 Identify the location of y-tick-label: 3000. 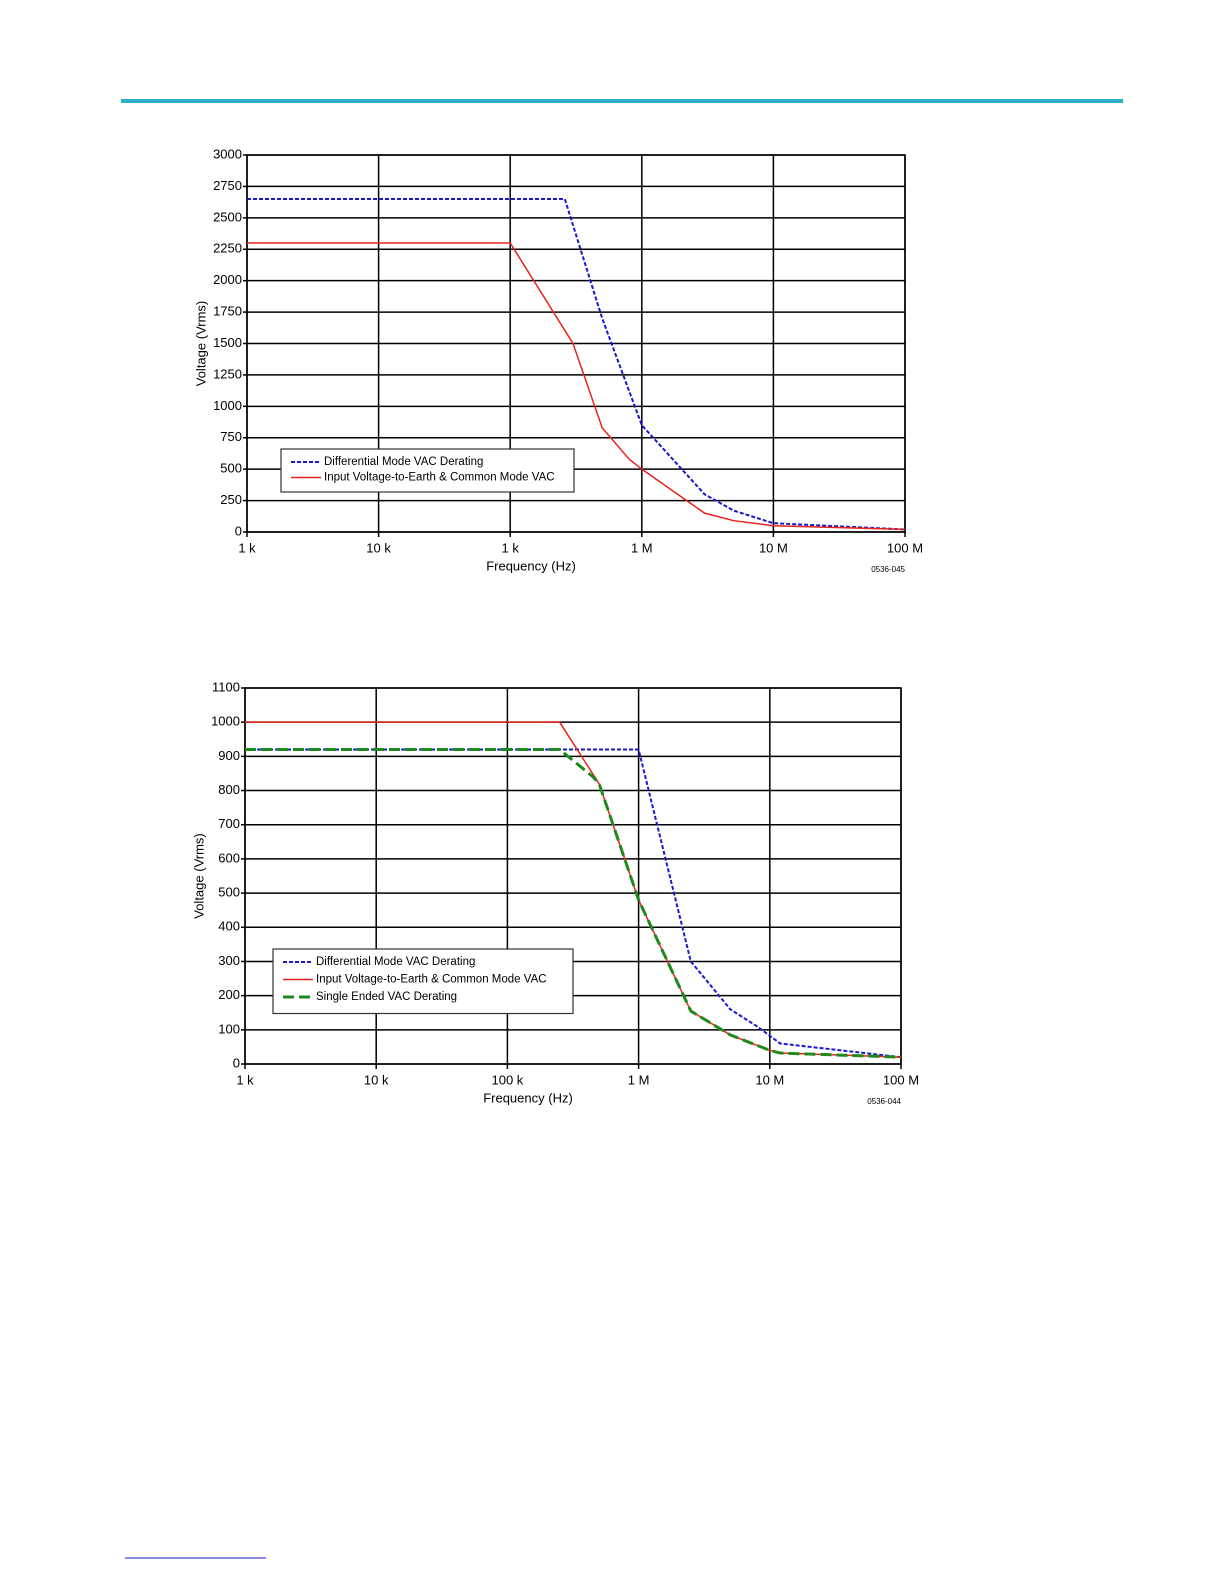
(227, 153).